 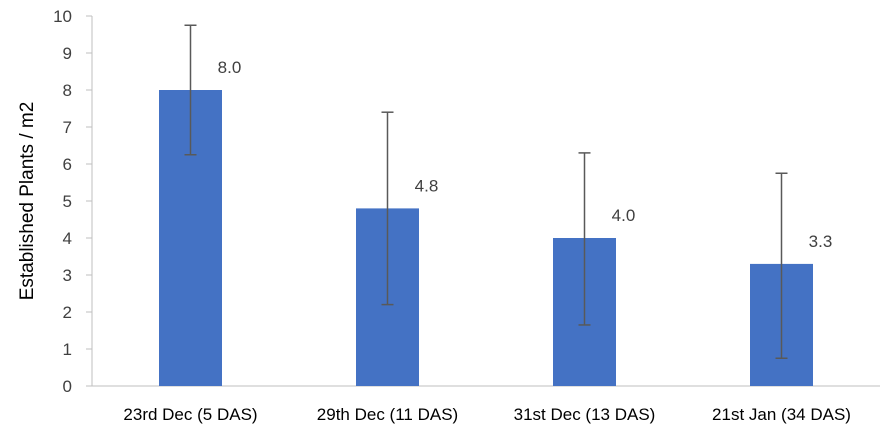 I want to click on y-tick-label: 6, so click(x=67, y=164).